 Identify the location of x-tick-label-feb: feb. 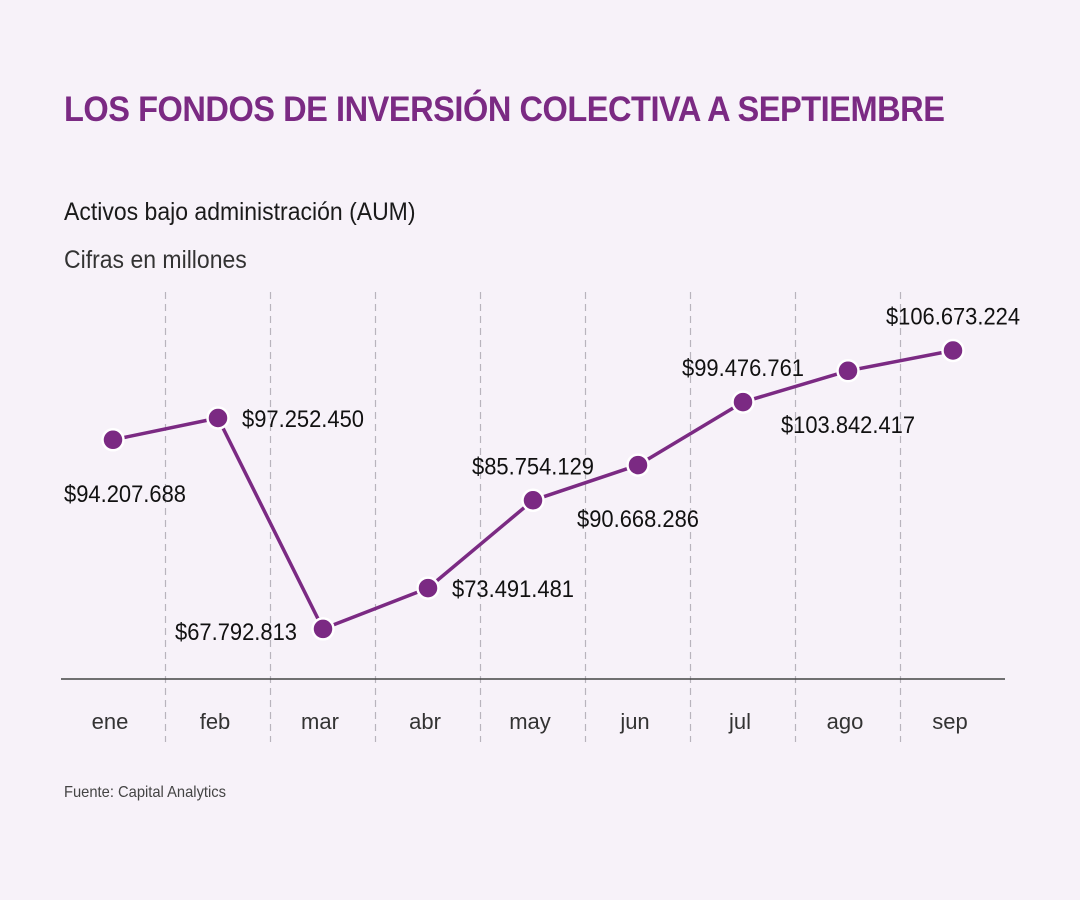
(215, 721).